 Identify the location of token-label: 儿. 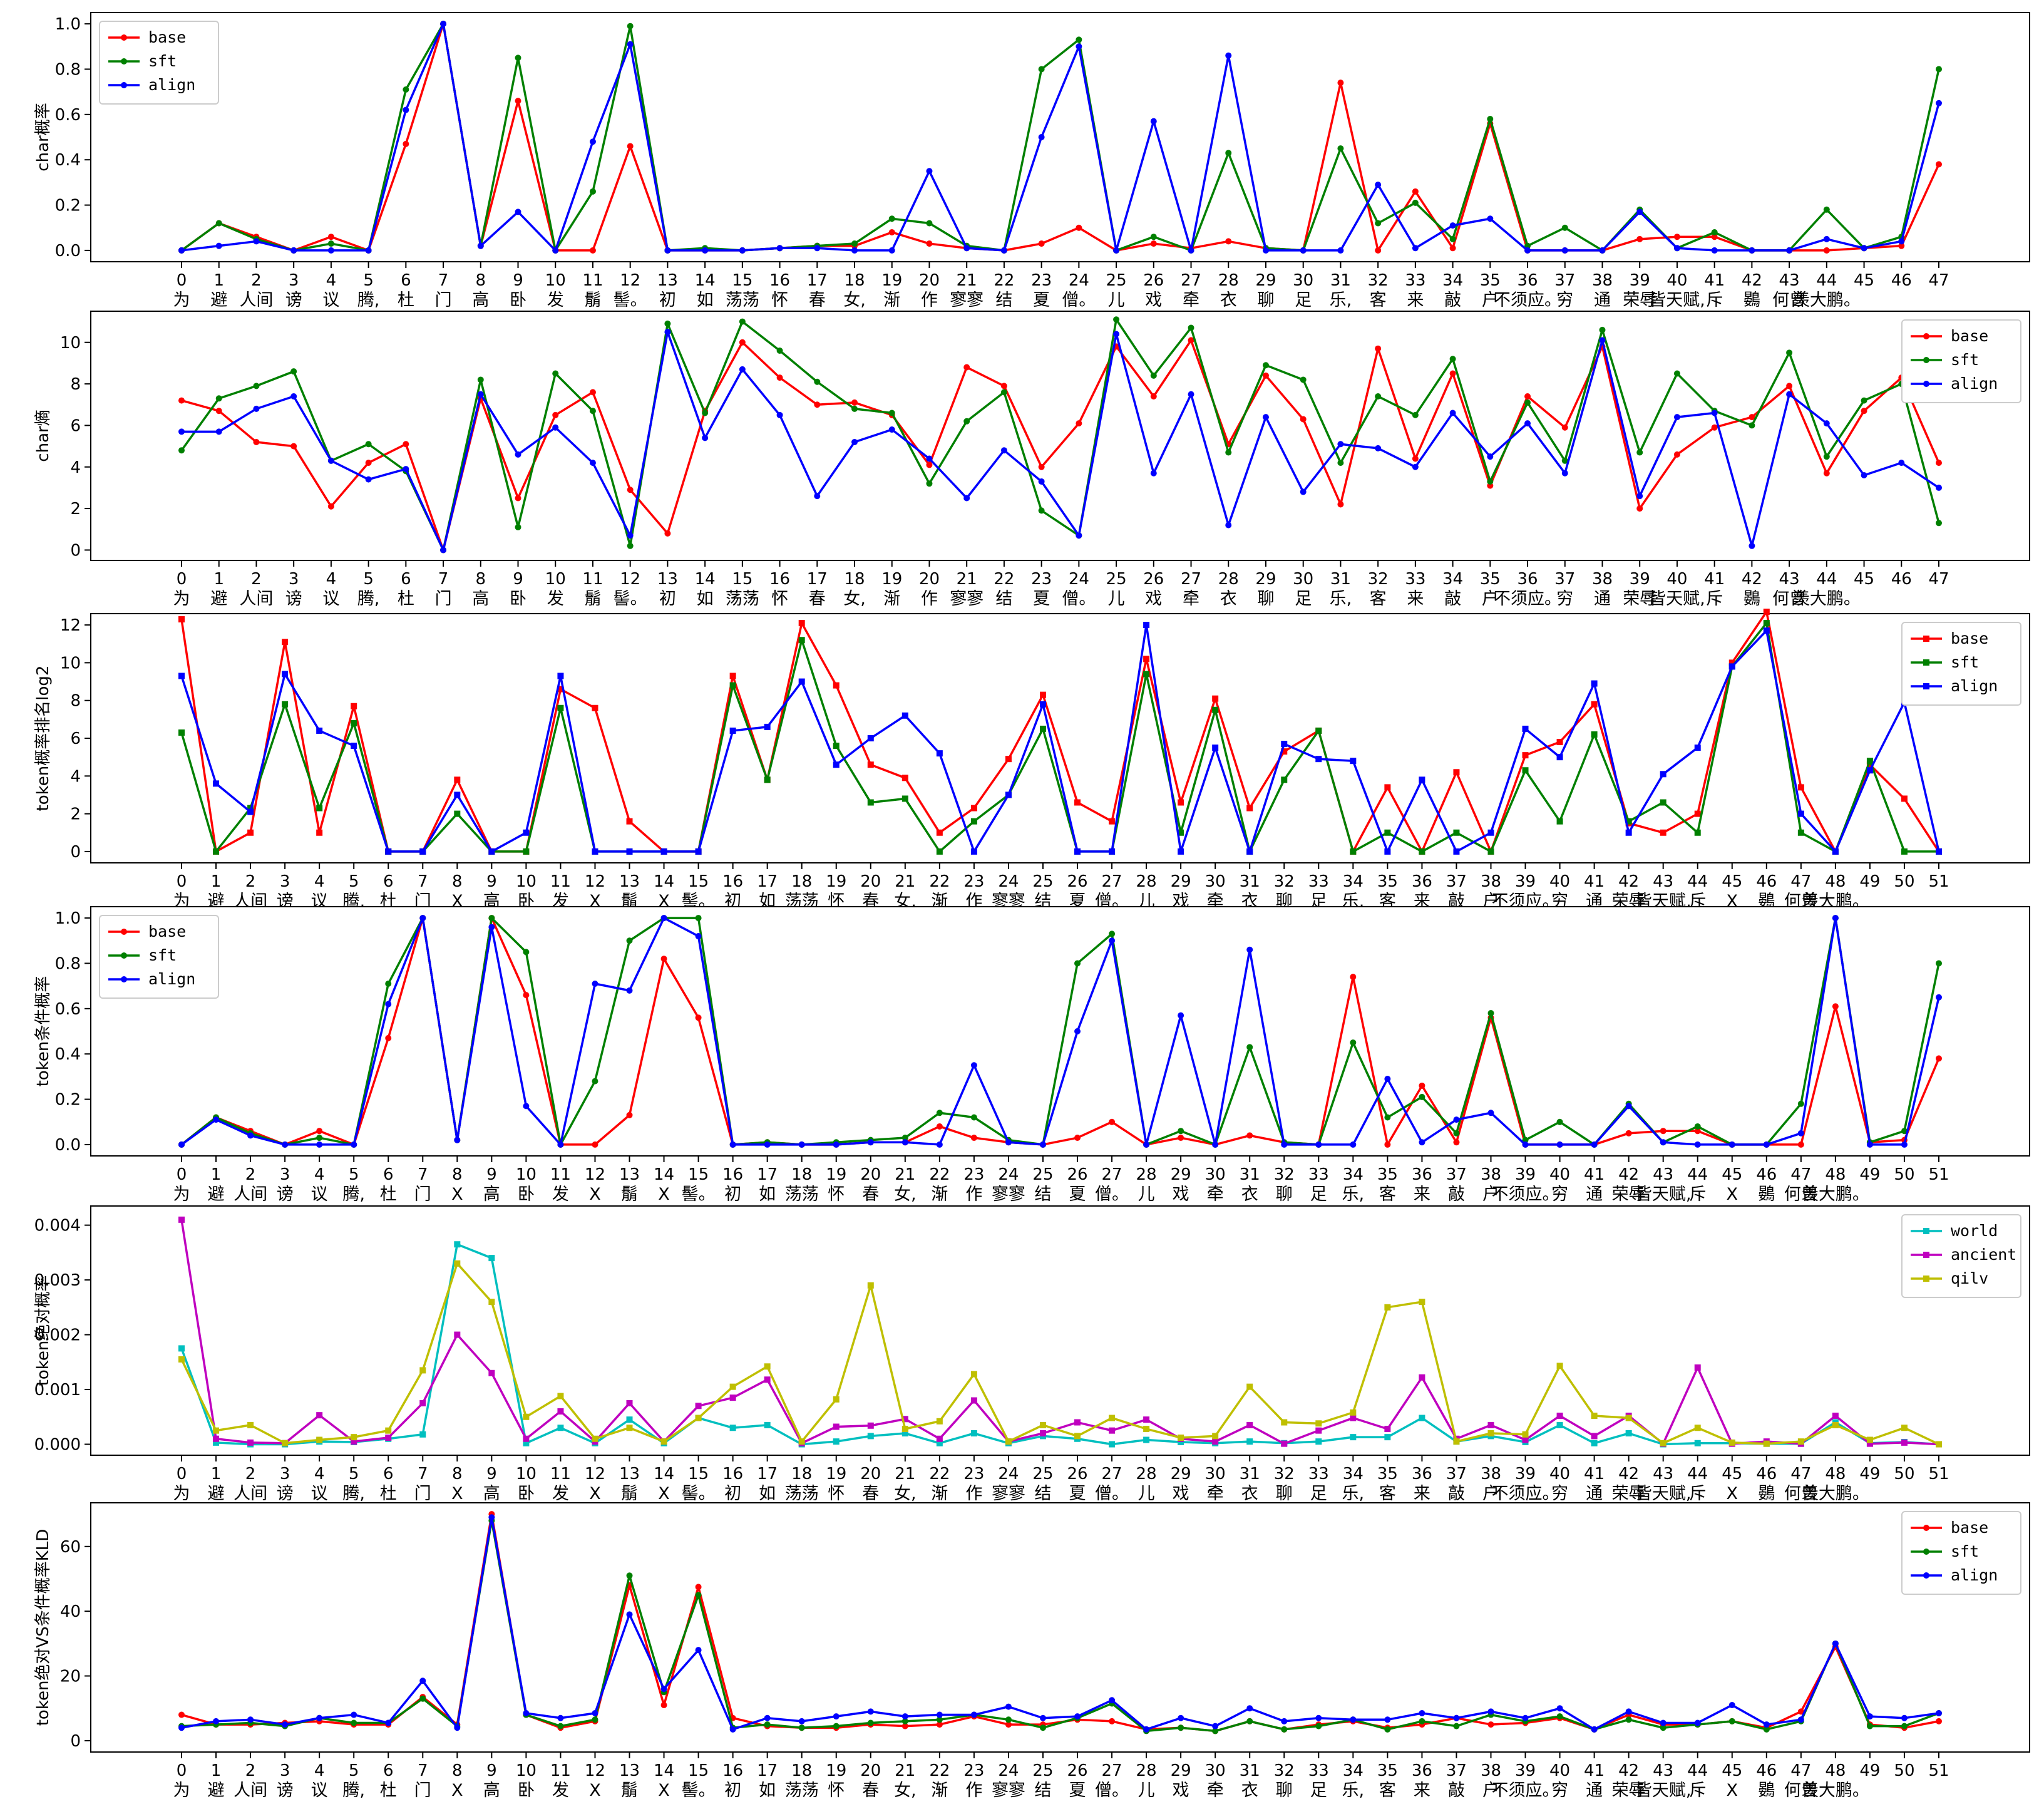
(1146, 1790).